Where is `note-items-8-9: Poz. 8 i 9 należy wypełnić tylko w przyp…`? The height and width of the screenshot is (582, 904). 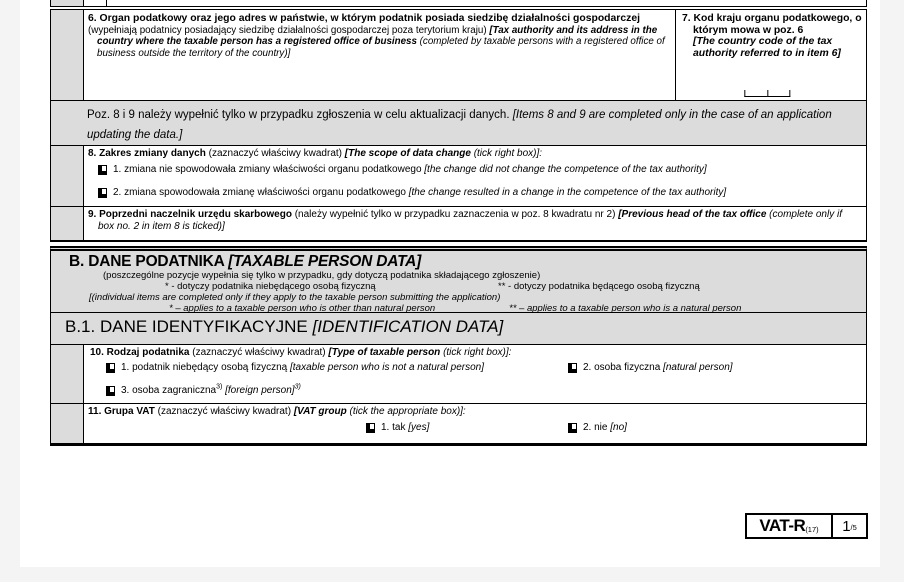
note-items-8-9: Poz. 8 i 9 należy wypełnić tylko w przyp… is located at coordinates (458, 123).